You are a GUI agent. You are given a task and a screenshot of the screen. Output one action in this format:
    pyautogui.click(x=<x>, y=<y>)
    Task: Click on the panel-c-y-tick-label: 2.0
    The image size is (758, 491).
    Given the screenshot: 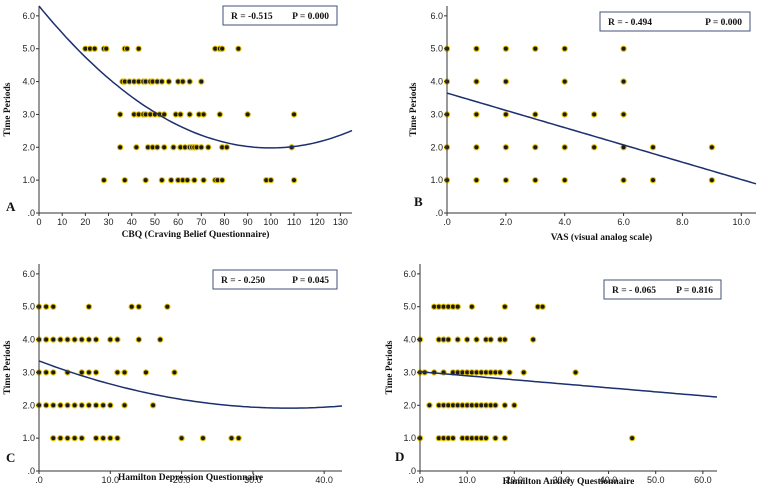 What is the action you would take?
    pyautogui.click(x=28, y=405)
    